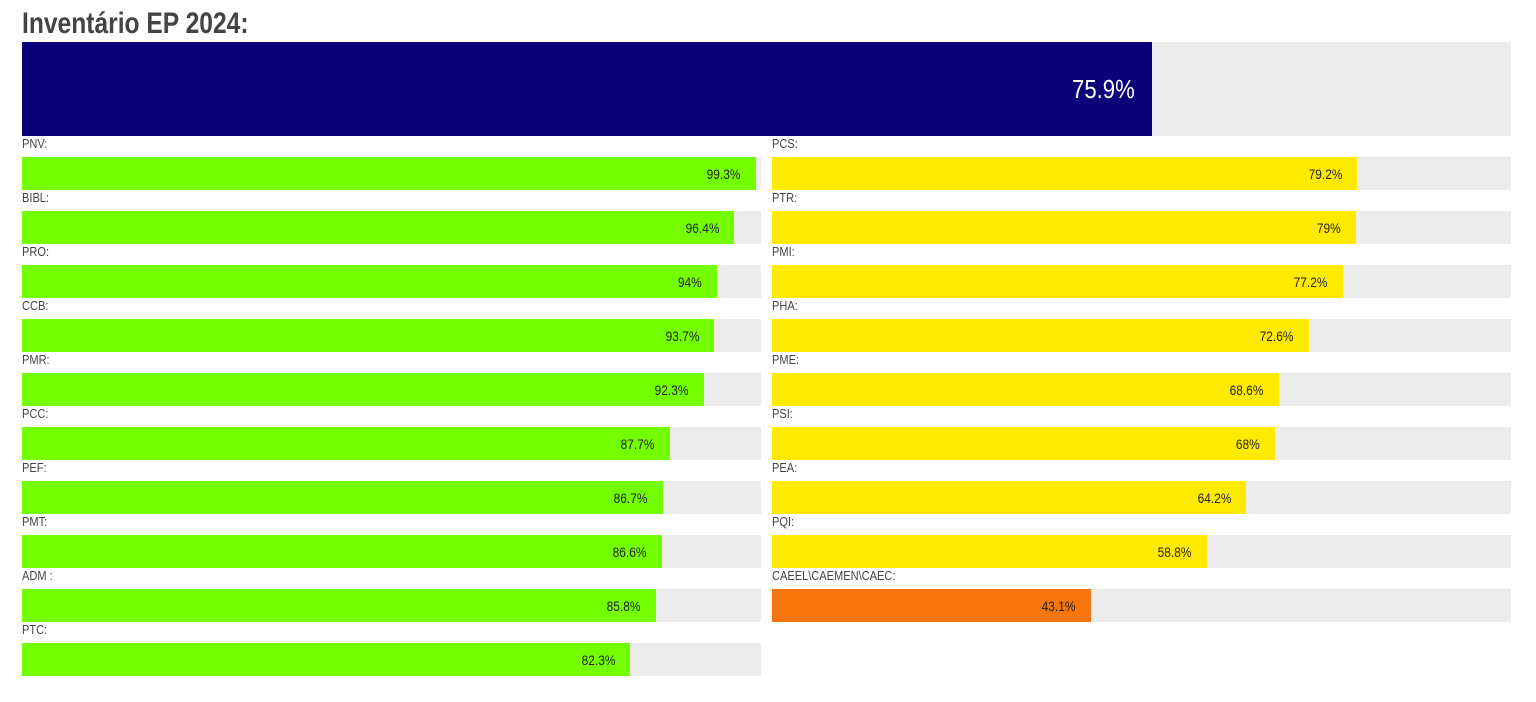  I want to click on left-bar-label: BIBL:, so click(36, 197).